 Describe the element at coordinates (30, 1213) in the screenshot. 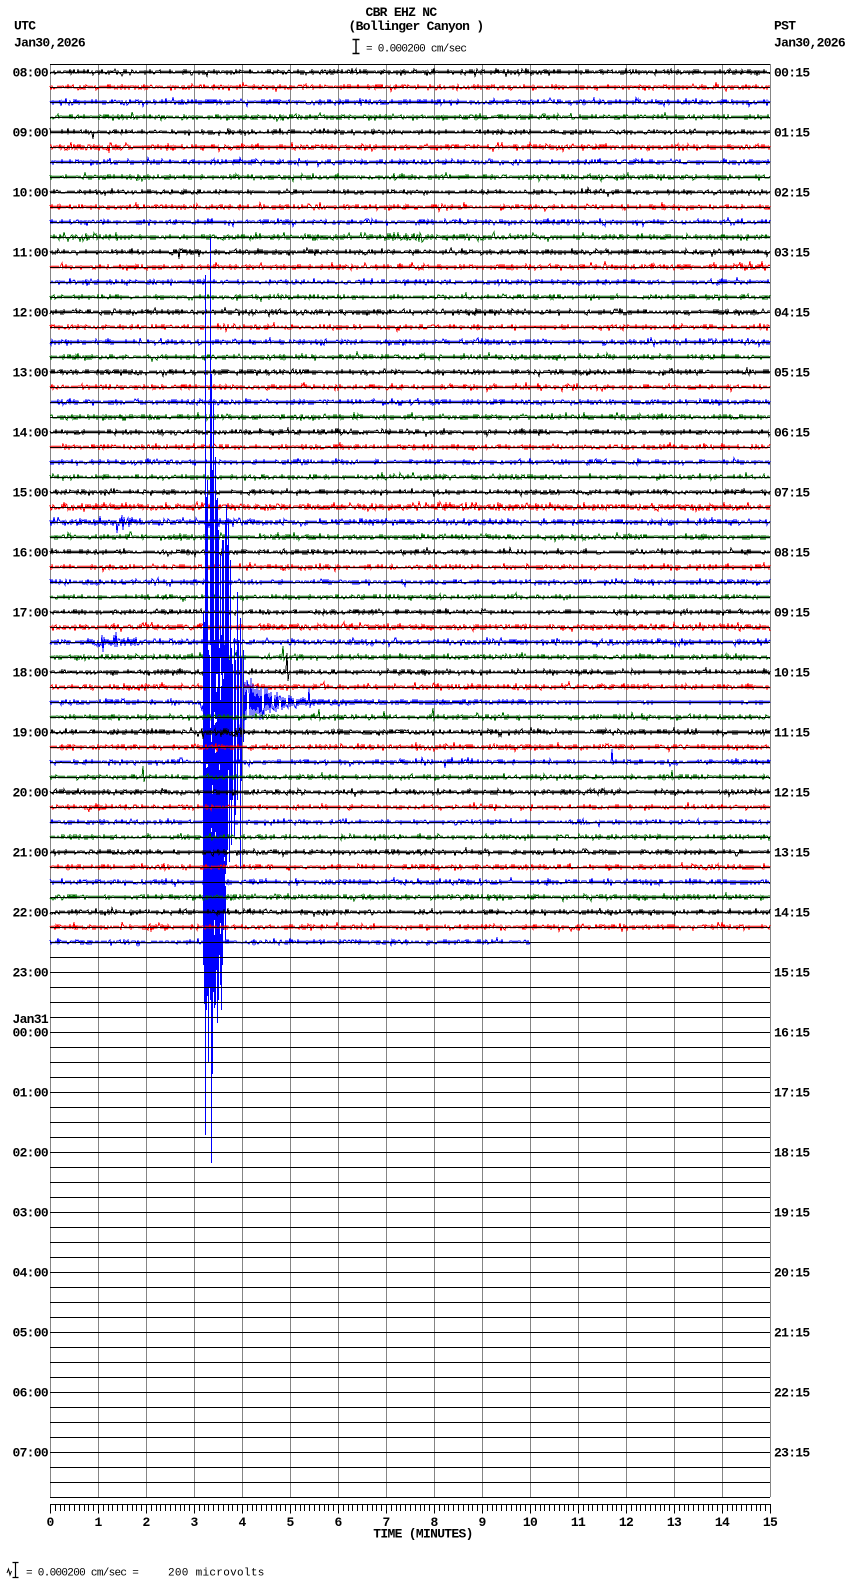

I see `svg-text: 03:00` at that location.